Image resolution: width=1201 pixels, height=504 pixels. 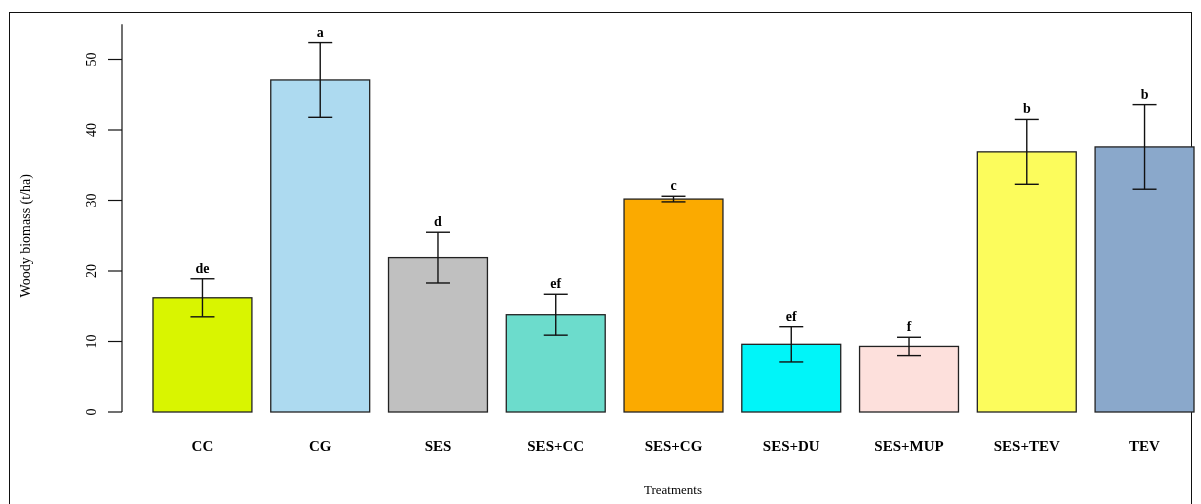 What do you see at coordinates (202, 446) in the screenshot?
I see `x-tick-label: CC` at bounding box center [202, 446].